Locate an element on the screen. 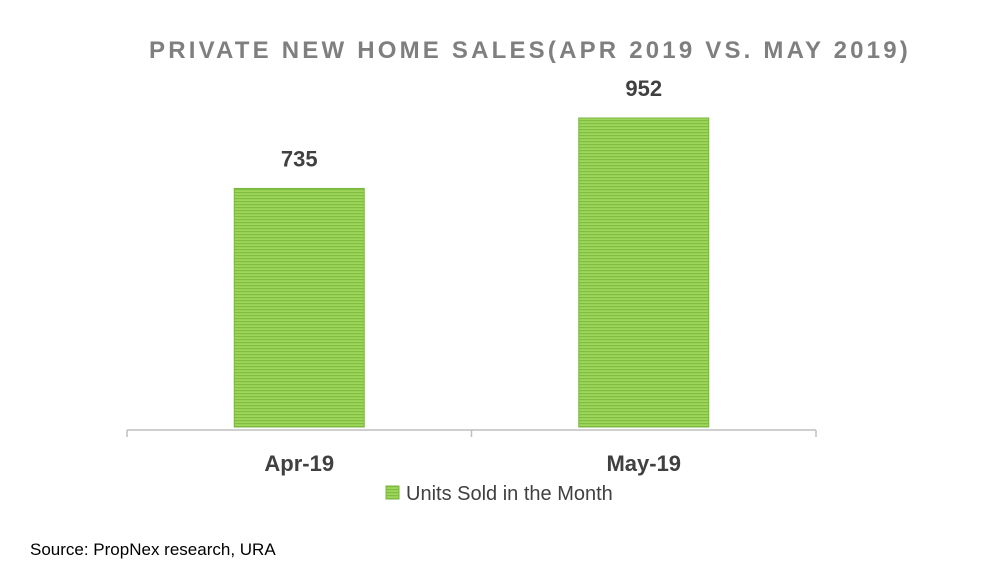 This screenshot has width=992, height=573. data-label-apr-19: 735 is located at coordinates (299, 158).